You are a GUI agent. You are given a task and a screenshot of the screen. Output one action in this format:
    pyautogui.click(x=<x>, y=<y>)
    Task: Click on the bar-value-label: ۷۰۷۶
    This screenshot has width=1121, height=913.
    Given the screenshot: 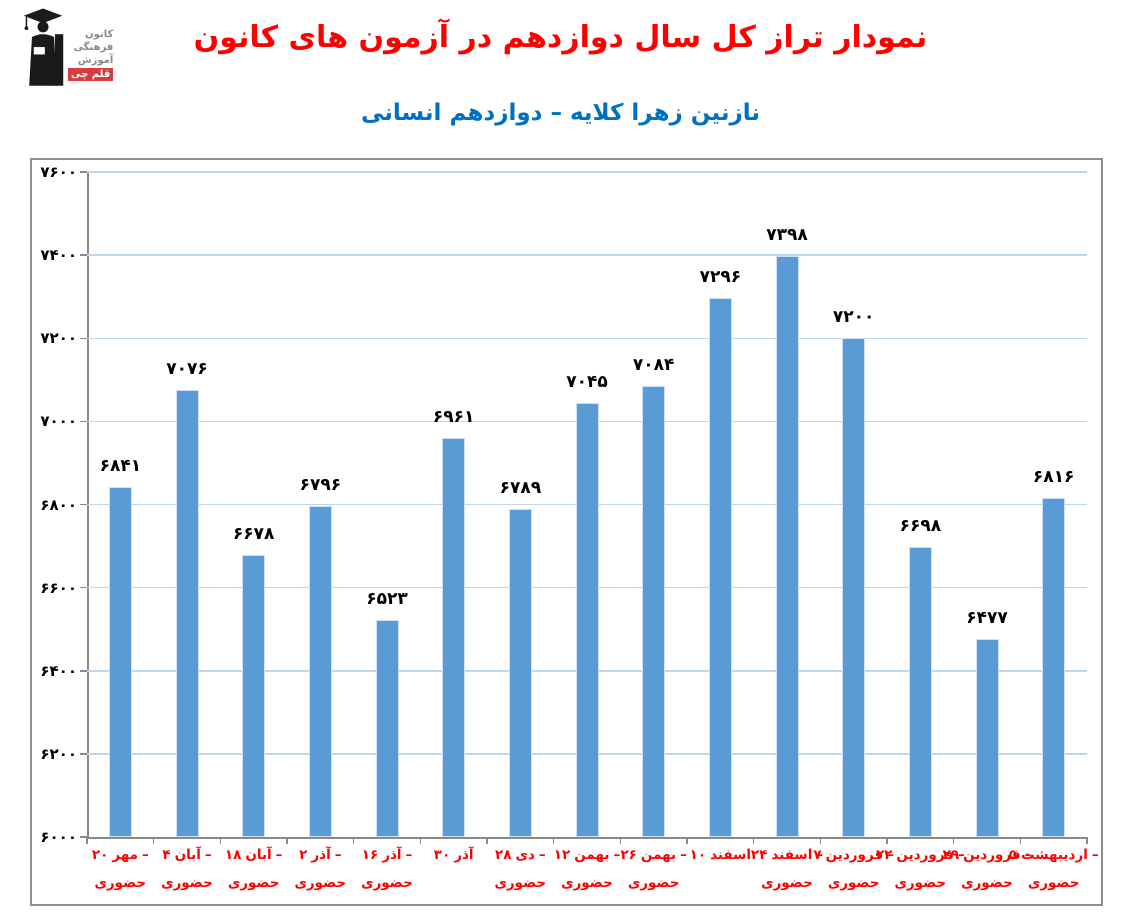 What is the action you would take?
    pyautogui.click(x=187, y=368)
    